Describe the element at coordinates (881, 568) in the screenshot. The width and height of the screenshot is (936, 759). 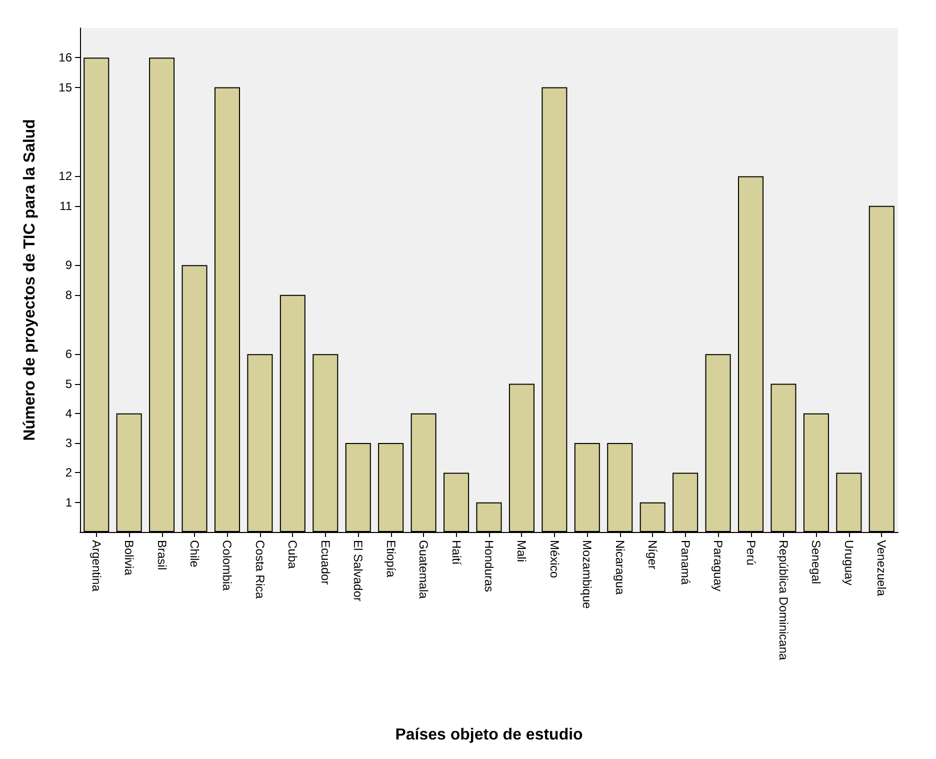
I see `x-tick-label: Venezuela` at that location.